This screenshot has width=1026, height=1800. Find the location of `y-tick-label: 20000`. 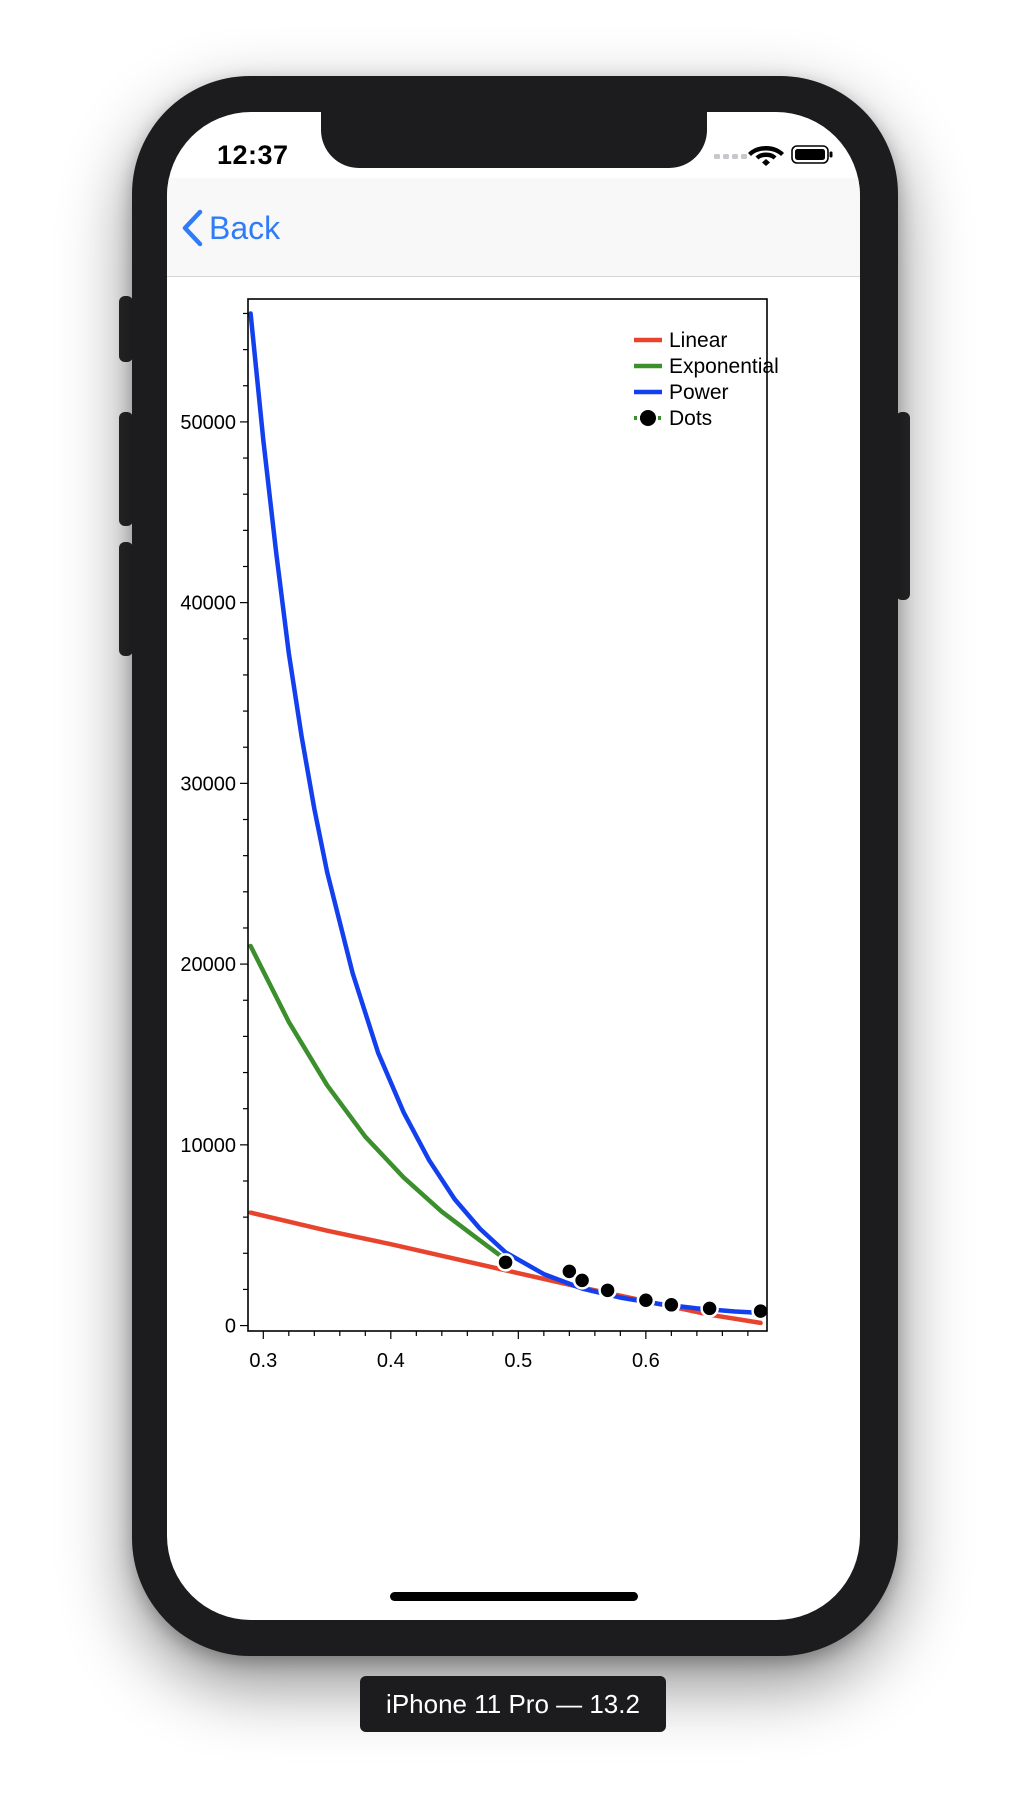

y-tick-label: 20000 is located at coordinates (208, 965).